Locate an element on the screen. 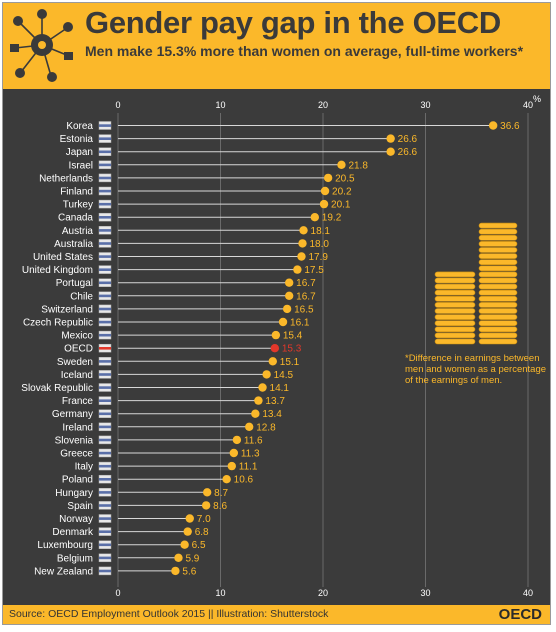 The width and height of the screenshot is (556, 632). category-label: Finland is located at coordinates (76, 192).